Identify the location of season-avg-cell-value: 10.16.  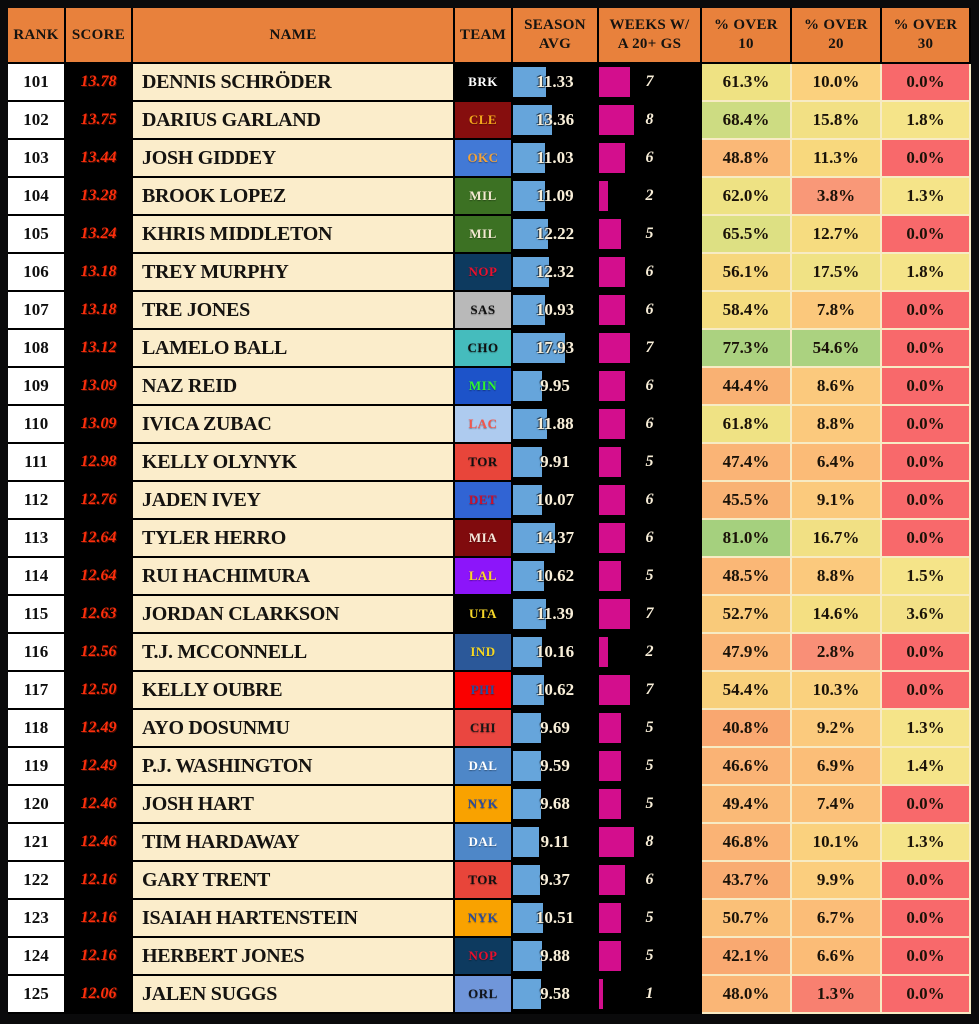
(555, 651).